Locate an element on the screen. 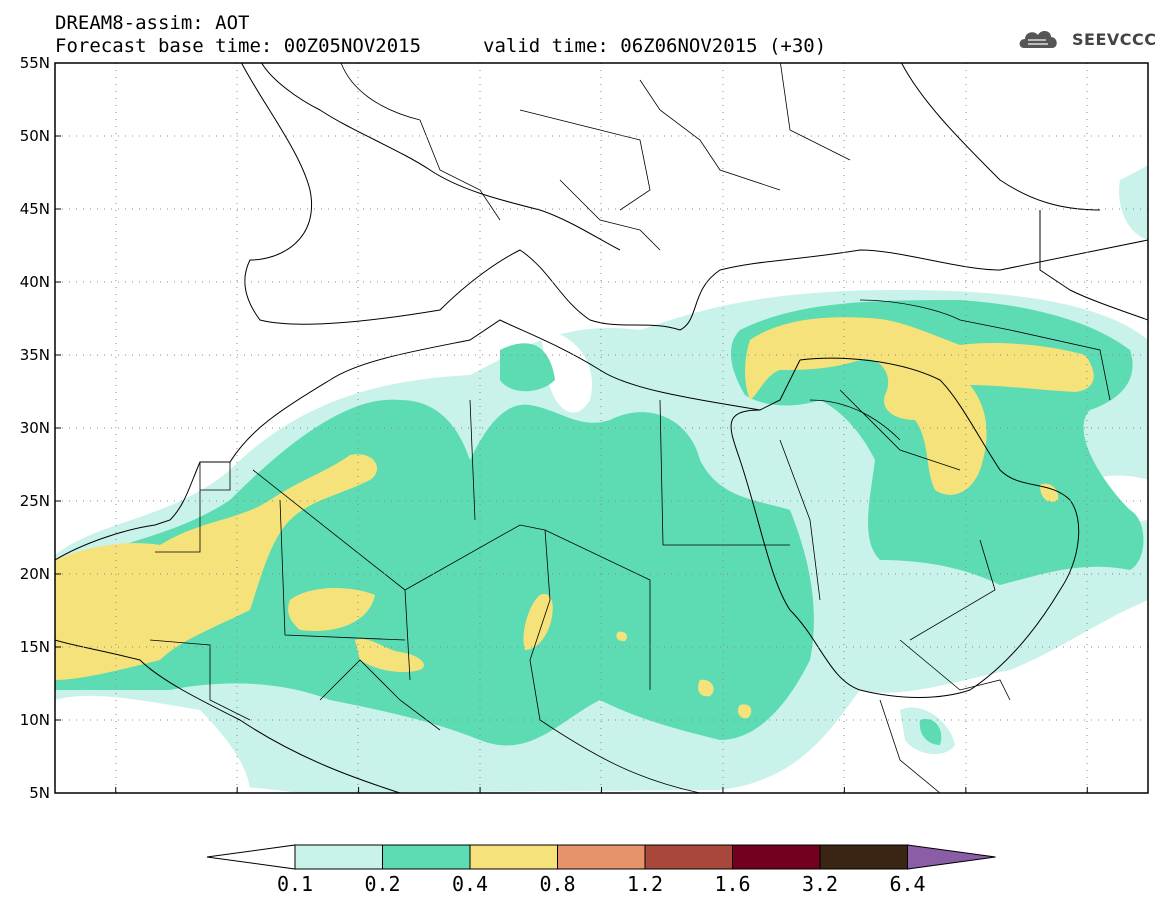  lat-label-15N: 15N is located at coordinates (35, 647).